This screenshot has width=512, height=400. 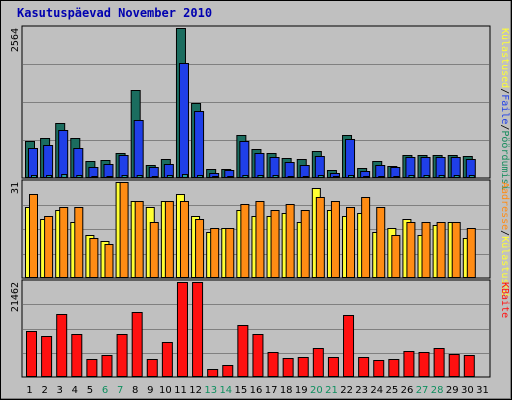 What do you see at coordinates (331, 390) in the screenshot?
I see `x-tick-label: 21` at bounding box center [331, 390].